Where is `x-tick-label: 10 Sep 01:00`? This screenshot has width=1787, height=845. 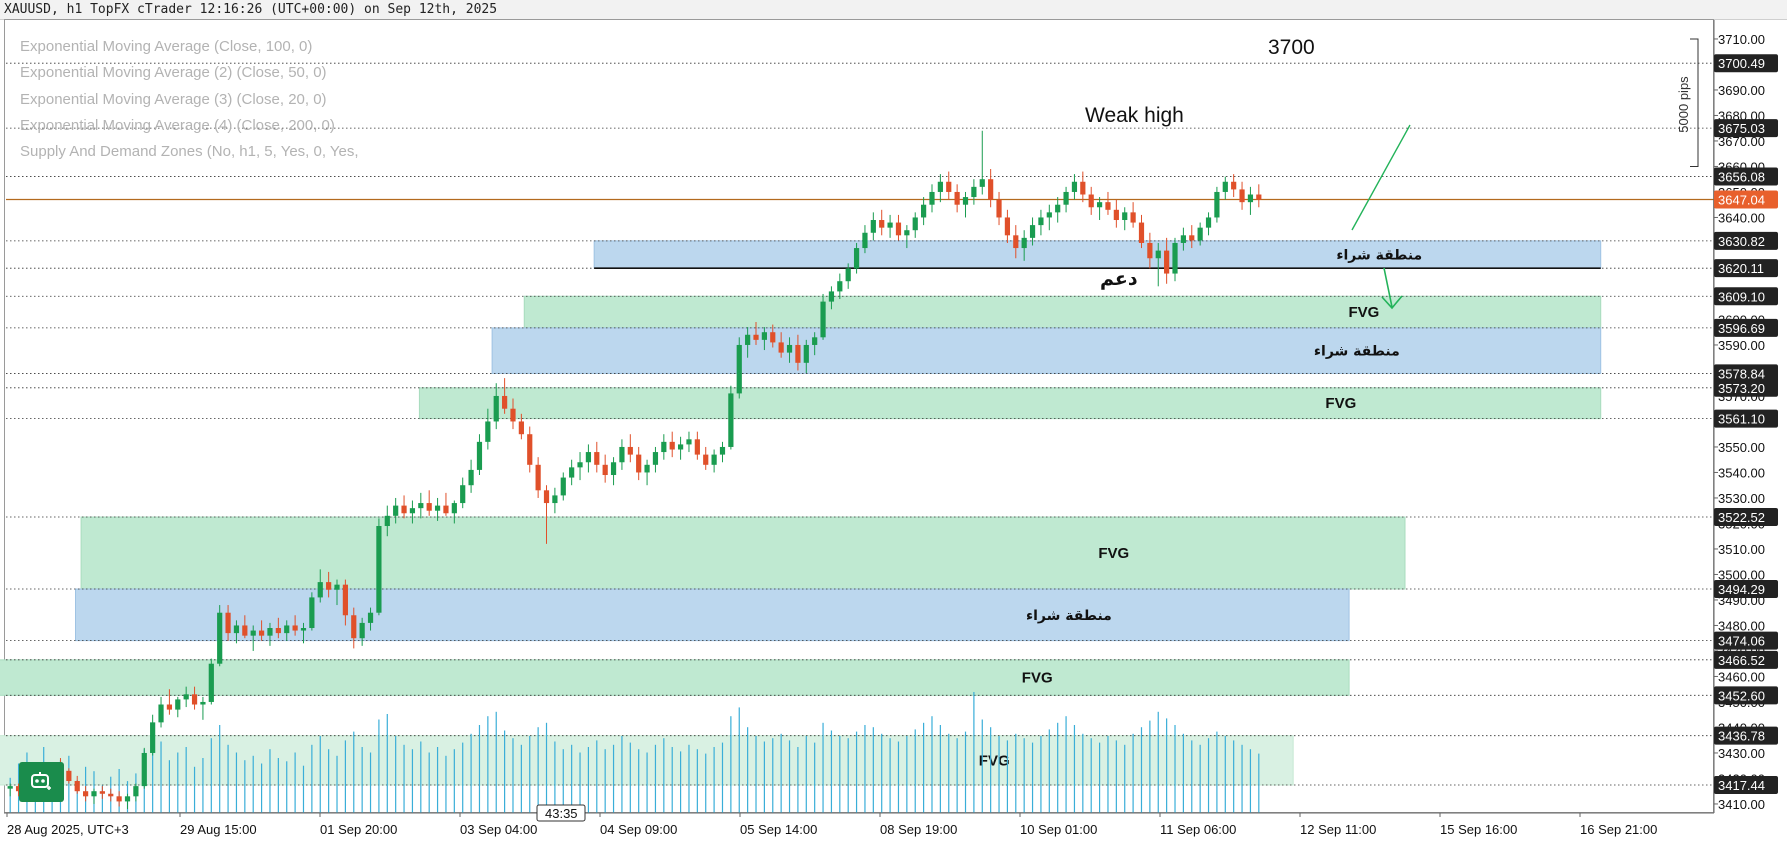 x-tick-label: 10 Sep 01:00 is located at coordinates (1058, 829).